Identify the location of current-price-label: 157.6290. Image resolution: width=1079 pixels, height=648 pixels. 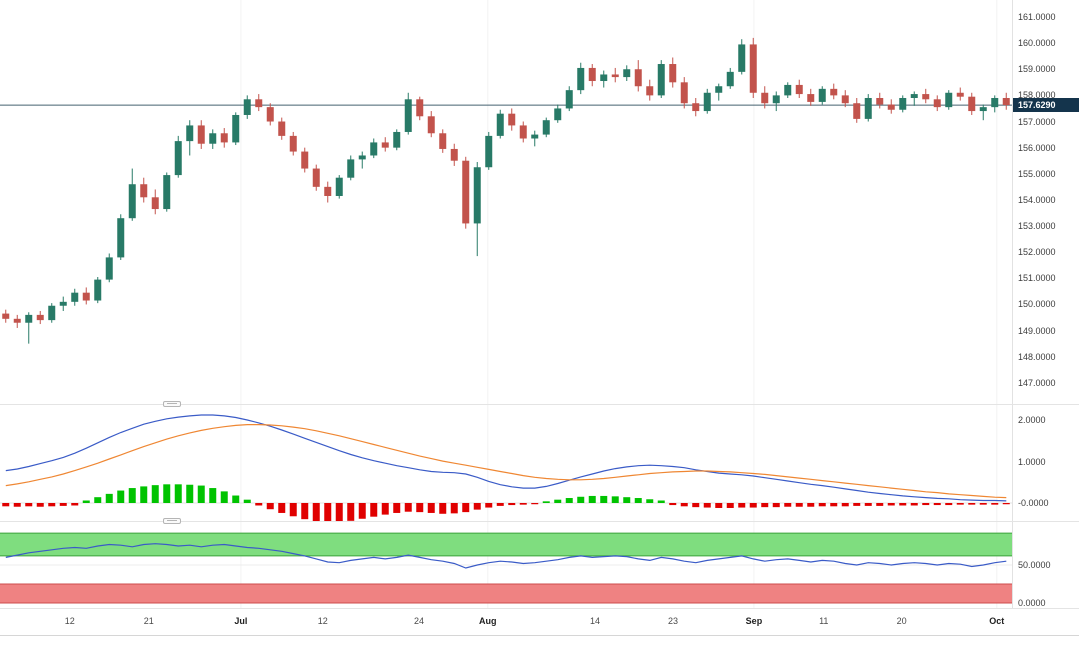
(1046, 105).